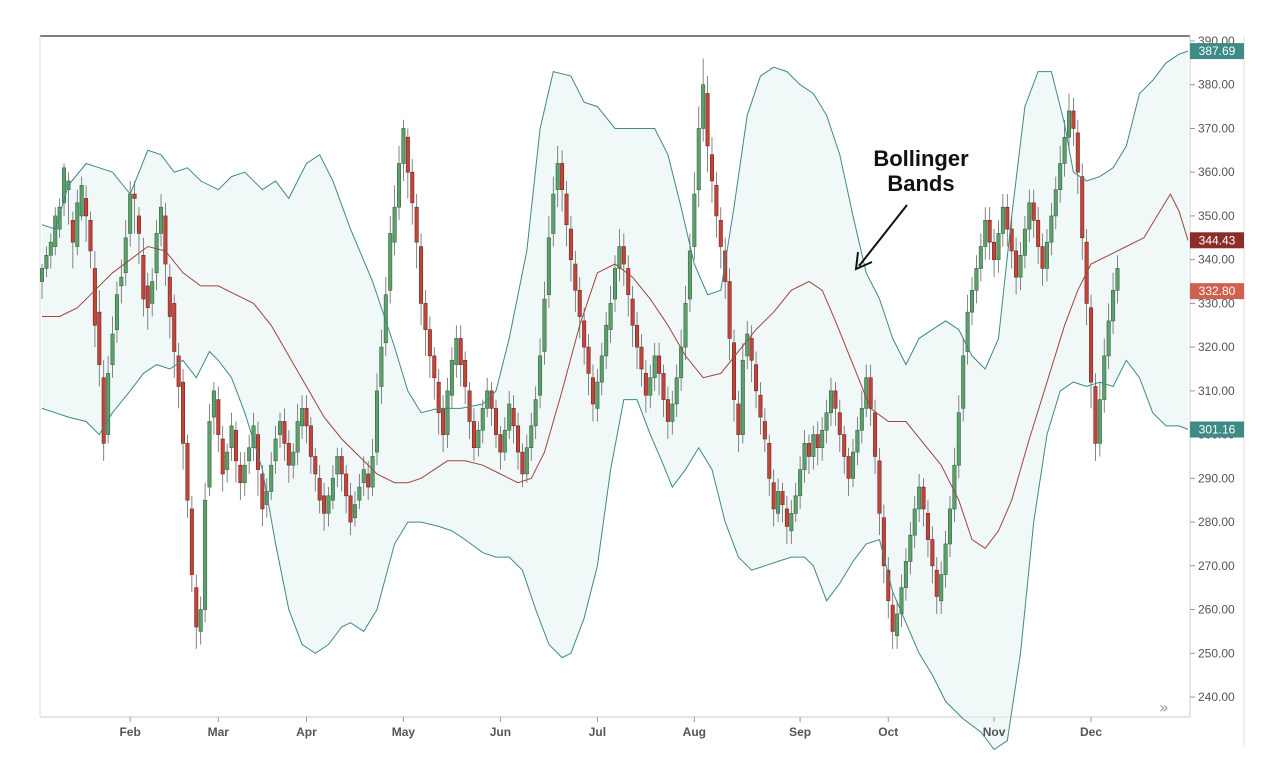 This screenshot has width=1270, height=760. I want to click on price-tag: 344.43, so click(1217, 240).